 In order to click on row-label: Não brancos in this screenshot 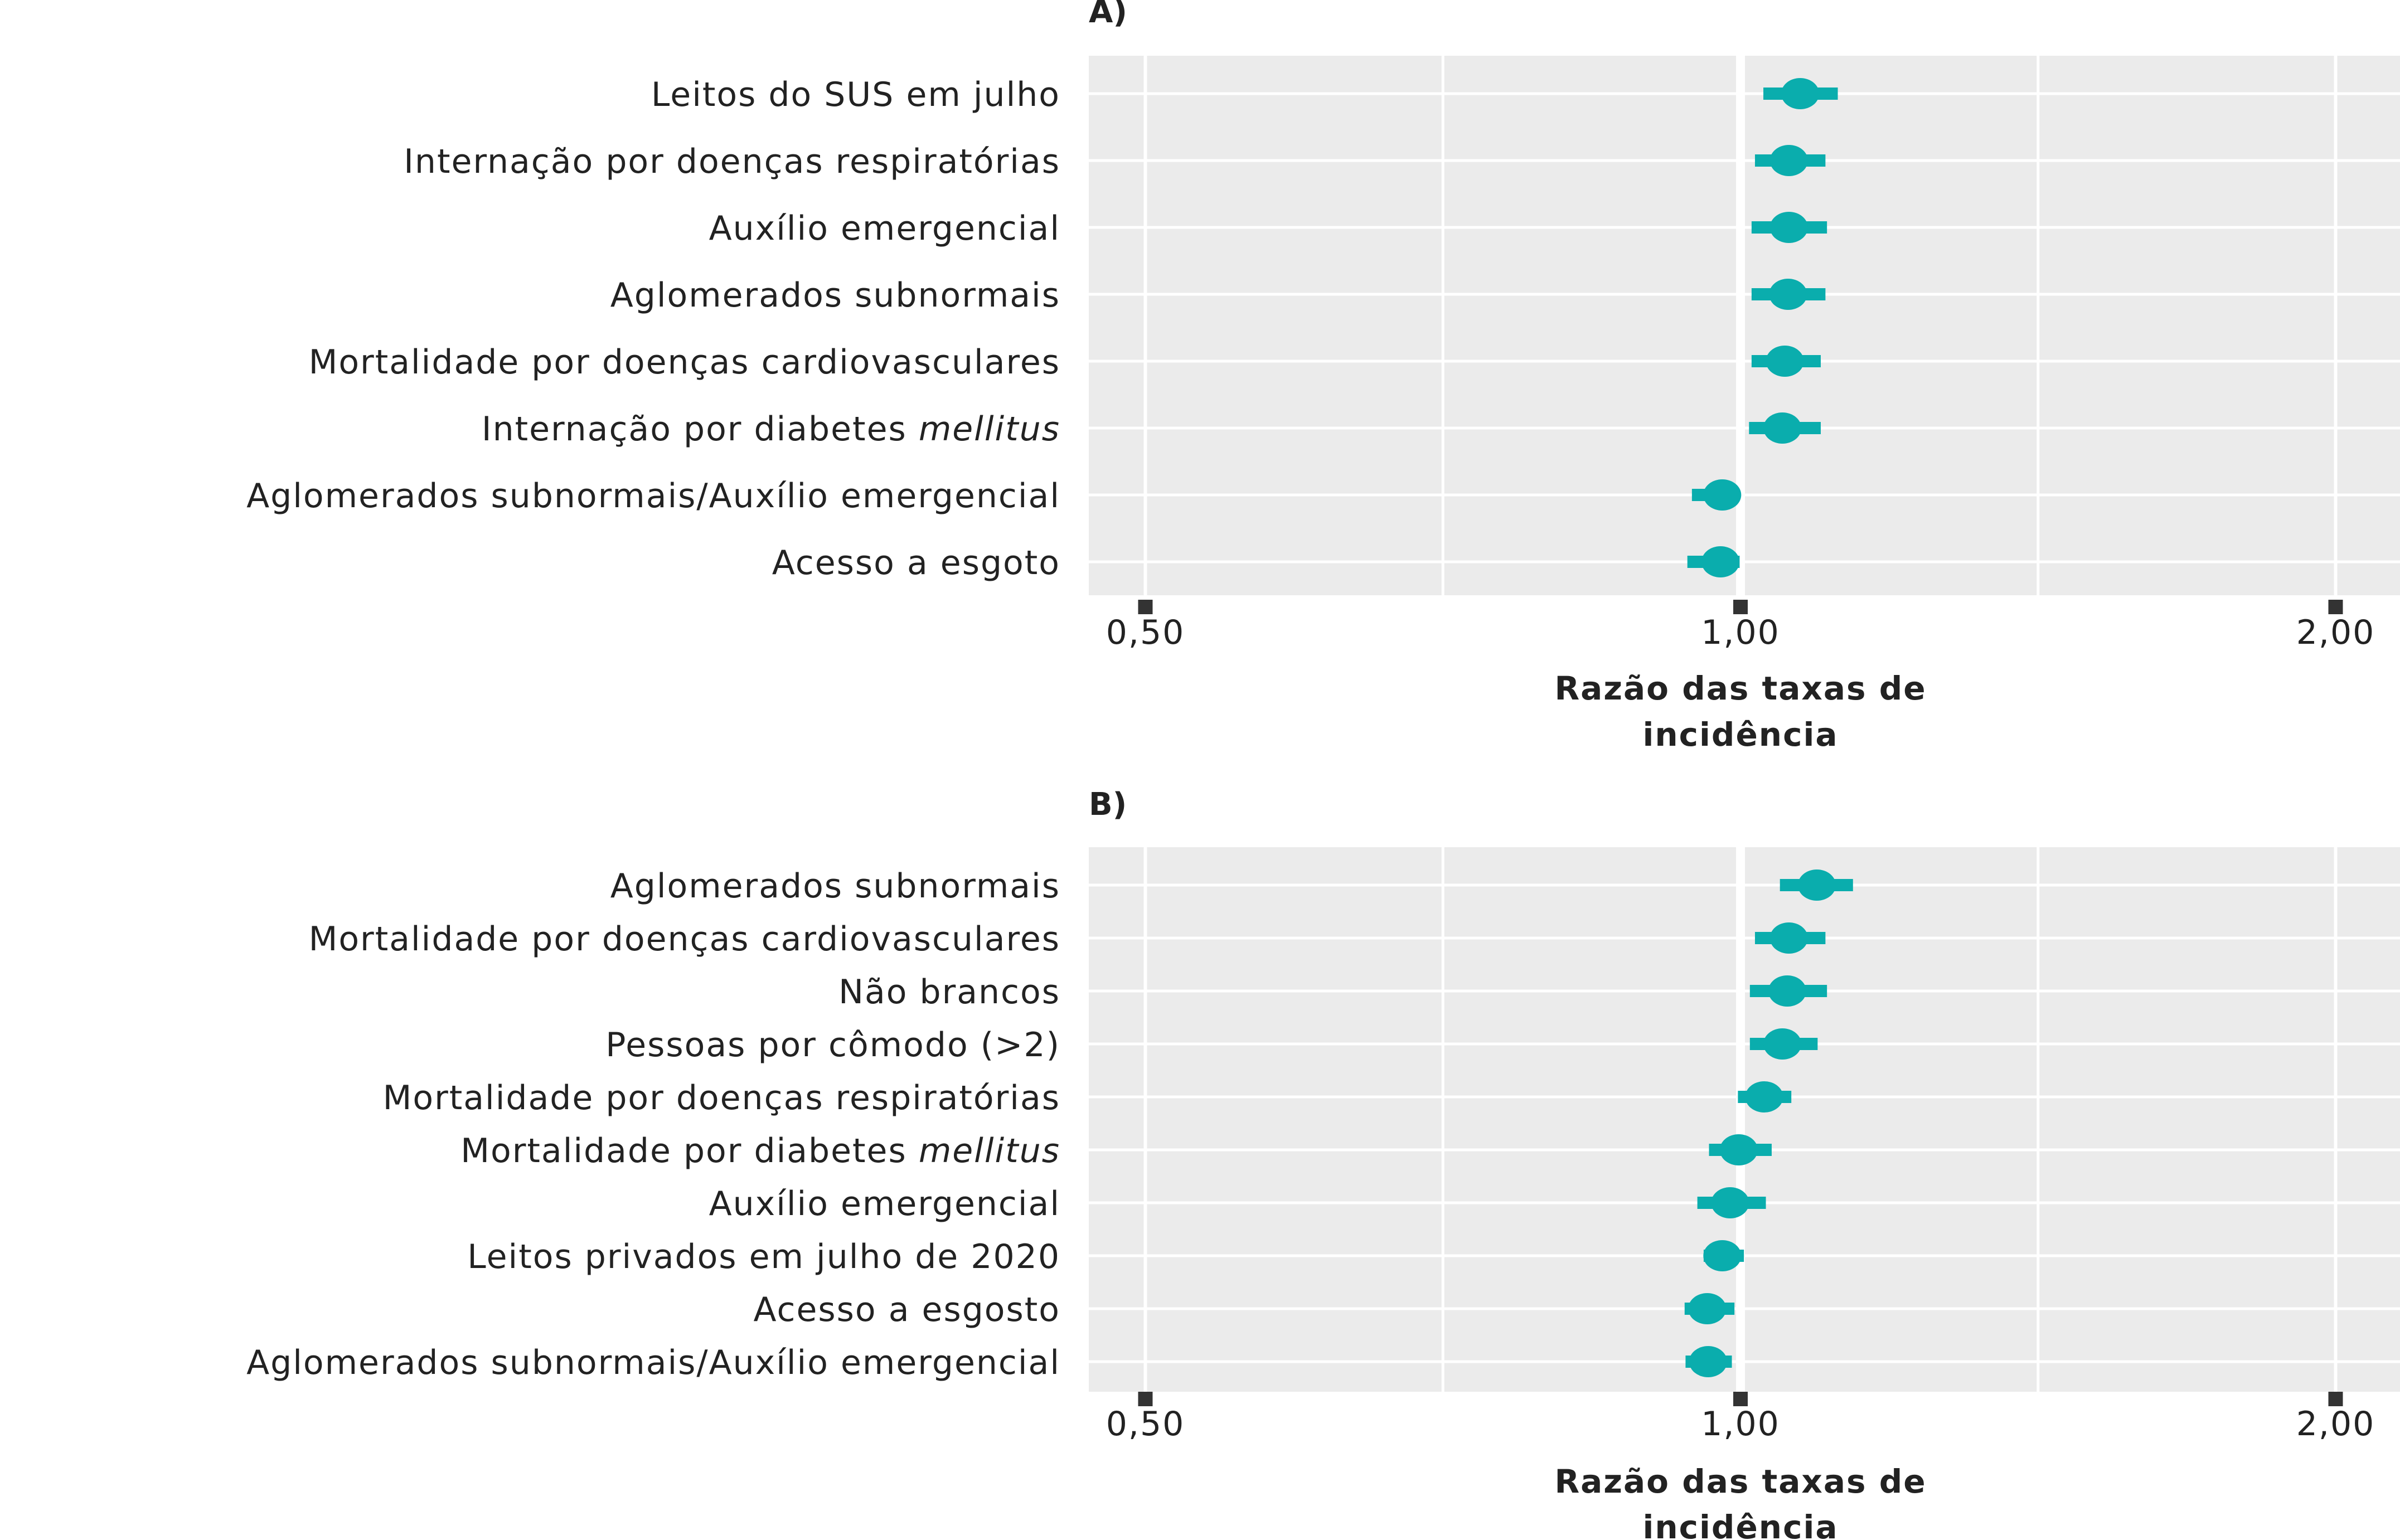, I will do `click(949, 992)`.